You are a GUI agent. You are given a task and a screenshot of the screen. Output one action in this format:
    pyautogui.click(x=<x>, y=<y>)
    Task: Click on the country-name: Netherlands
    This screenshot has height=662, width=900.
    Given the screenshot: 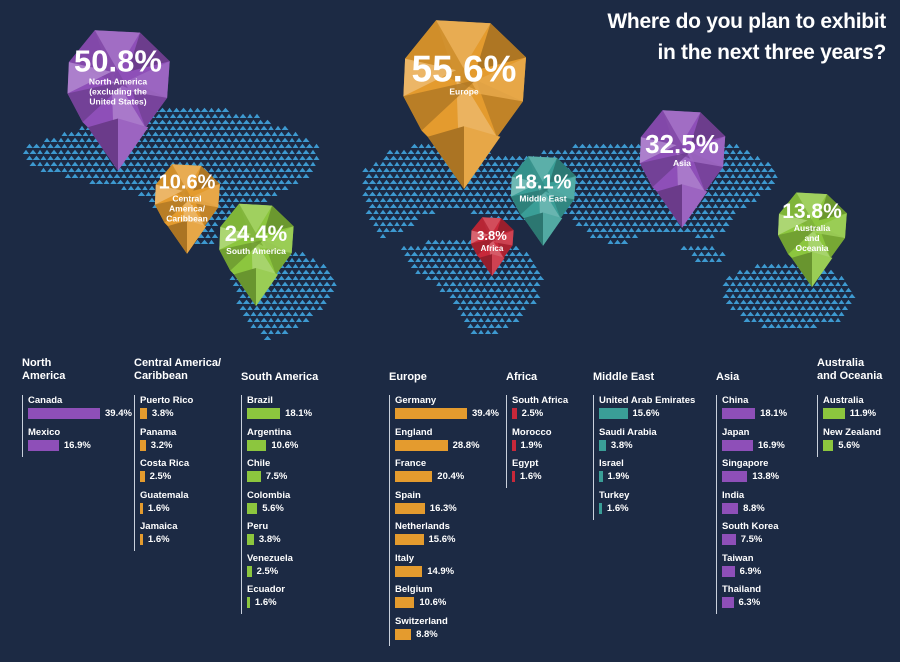 What is the action you would take?
    pyautogui.click(x=422, y=526)
    